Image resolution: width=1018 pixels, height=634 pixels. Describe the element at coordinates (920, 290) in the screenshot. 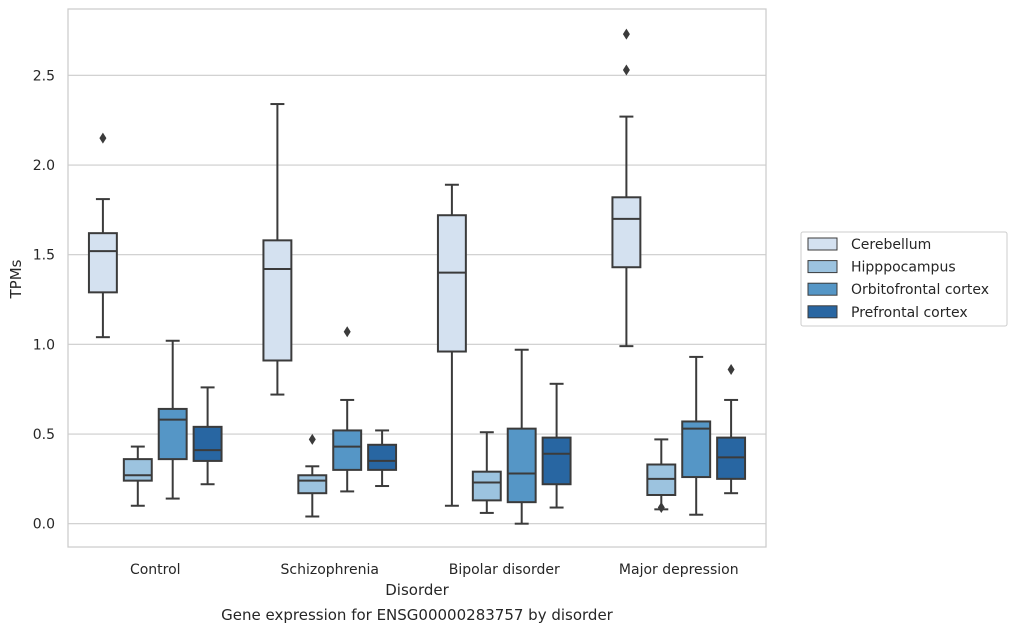

I see `legend-entry-label: Orbitofrontal cortex` at that location.